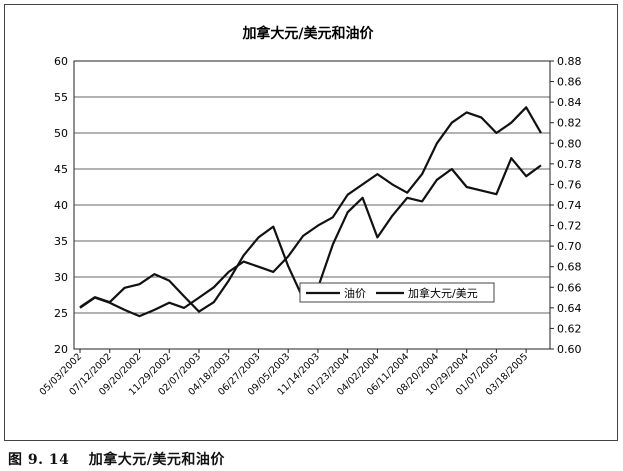 This screenshot has width=623, height=471. I want to click on right-y-tick-label: 0.70, so click(569, 246).